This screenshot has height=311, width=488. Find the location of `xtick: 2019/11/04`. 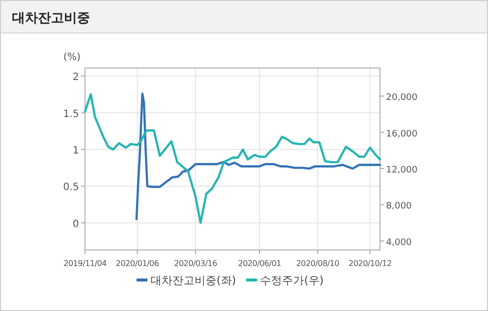

xtick: 2019/11/04 is located at coordinates (85, 263).